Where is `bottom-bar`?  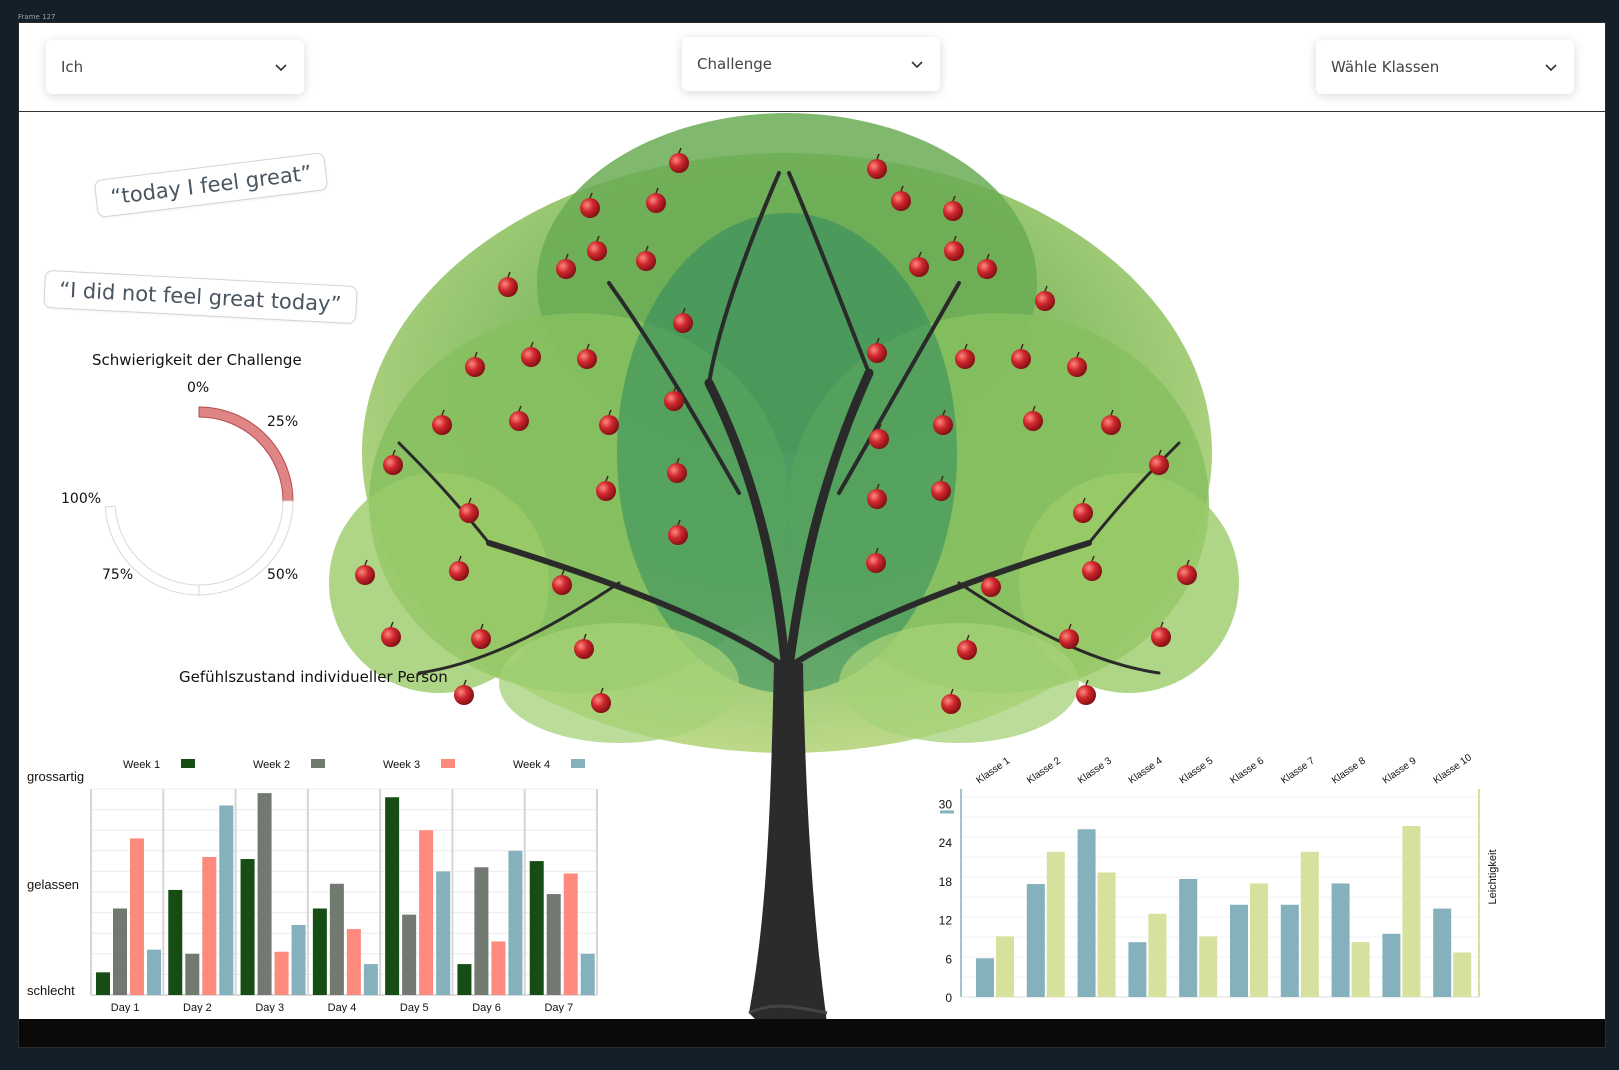 bottom-bar is located at coordinates (812, 1033).